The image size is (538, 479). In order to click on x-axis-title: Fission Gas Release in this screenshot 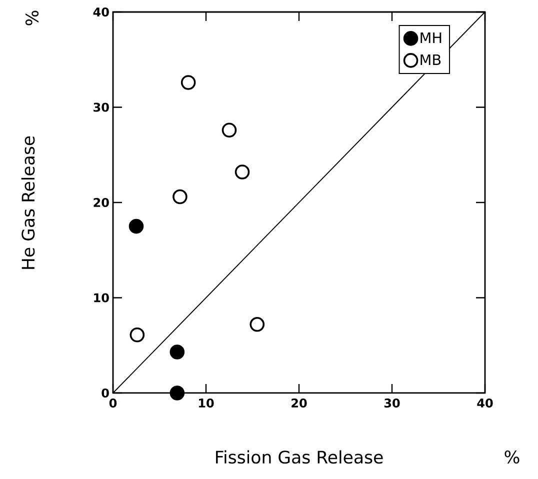, I will do `click(299, 457)`.